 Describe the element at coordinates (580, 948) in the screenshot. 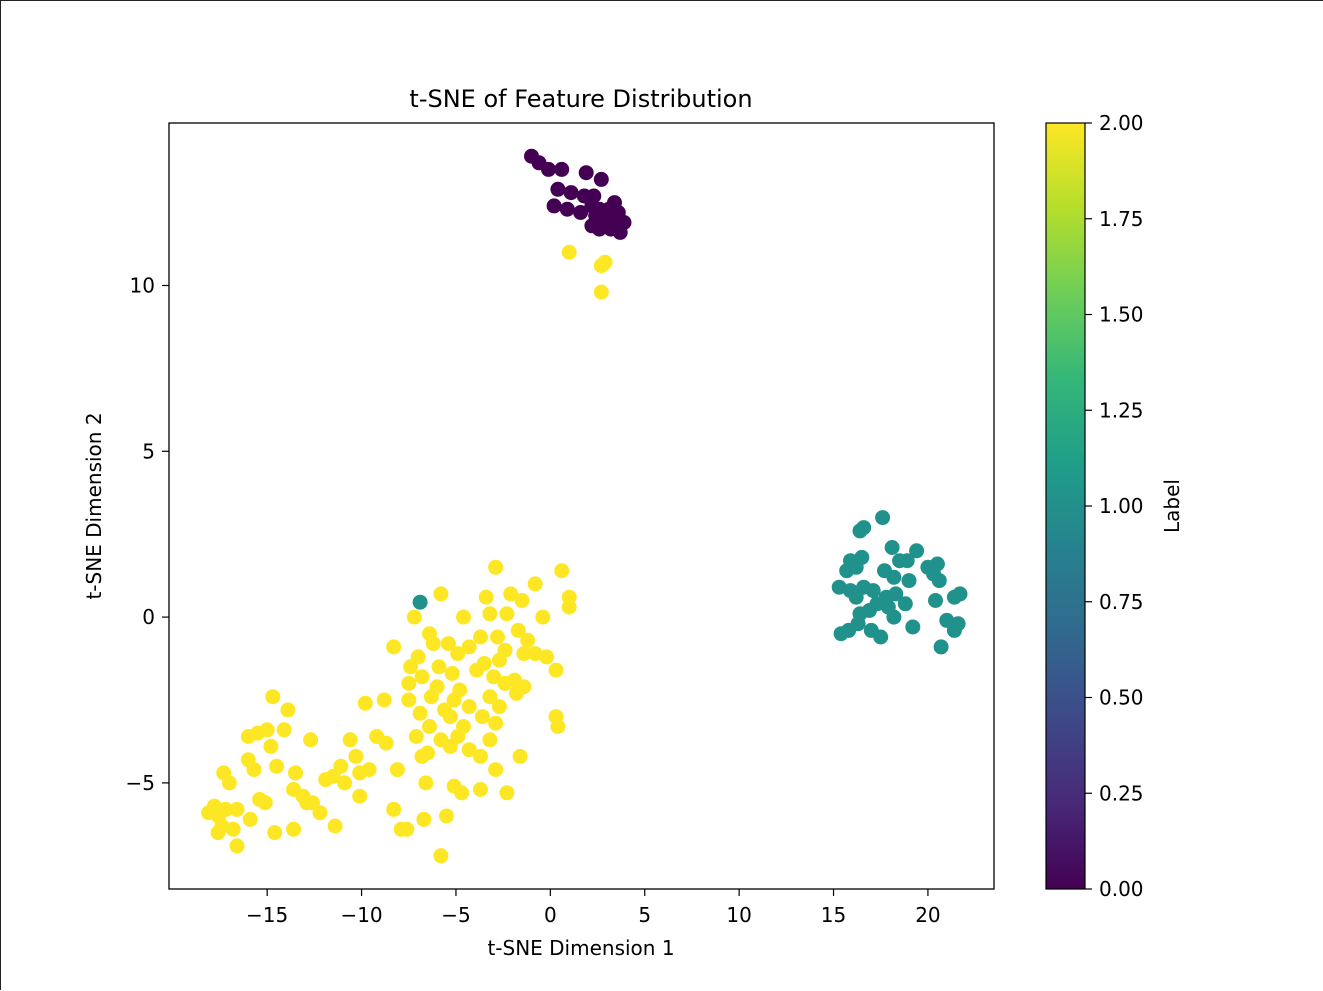

I see `x-axis-label: t-SNE Dimension 1` at that location.